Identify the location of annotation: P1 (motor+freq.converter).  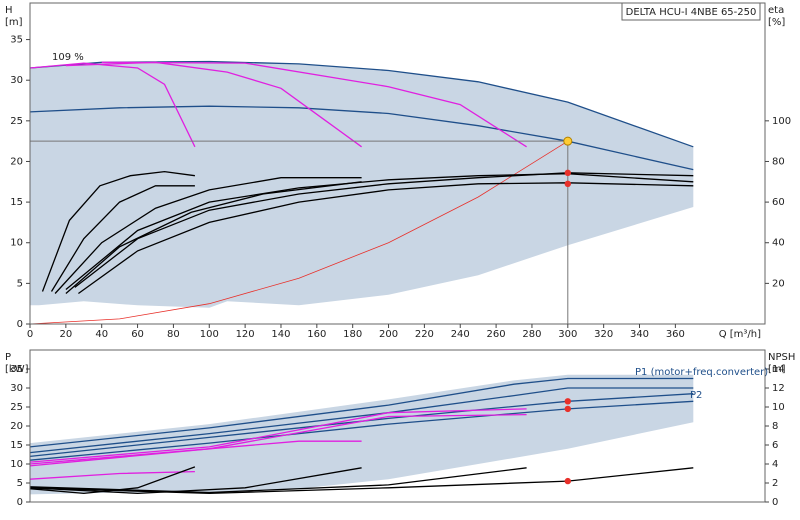
(701, 372).